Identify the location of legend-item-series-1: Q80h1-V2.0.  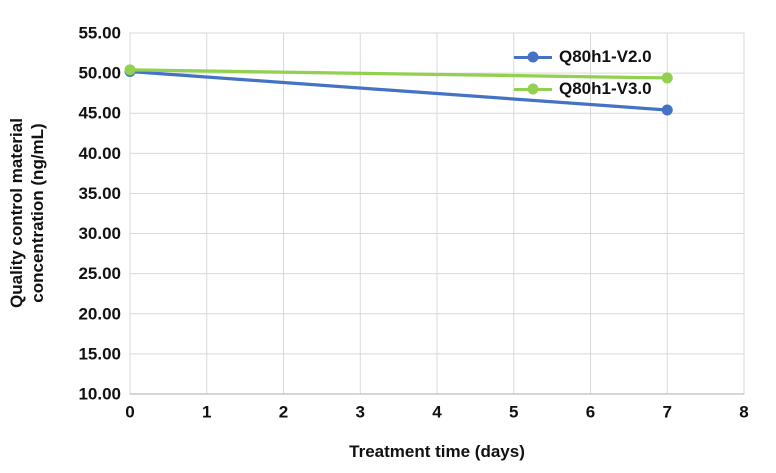
(583, 57).